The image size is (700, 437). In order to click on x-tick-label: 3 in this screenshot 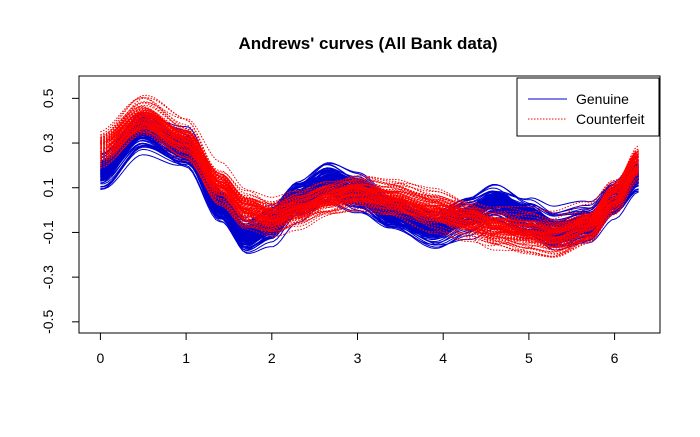, I will do `click(358, 358)`.